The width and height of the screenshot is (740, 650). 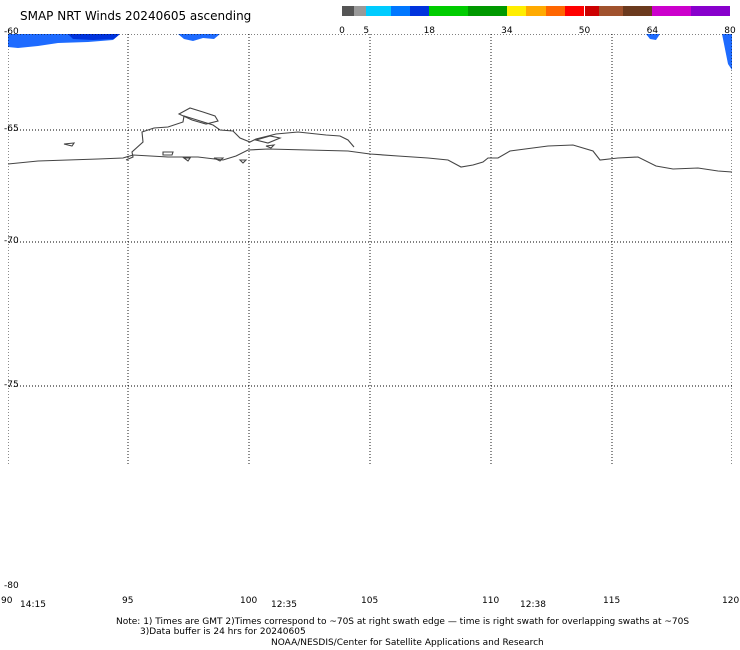 I want to click on lon-label-110: 110, so click(x=491, y=601).